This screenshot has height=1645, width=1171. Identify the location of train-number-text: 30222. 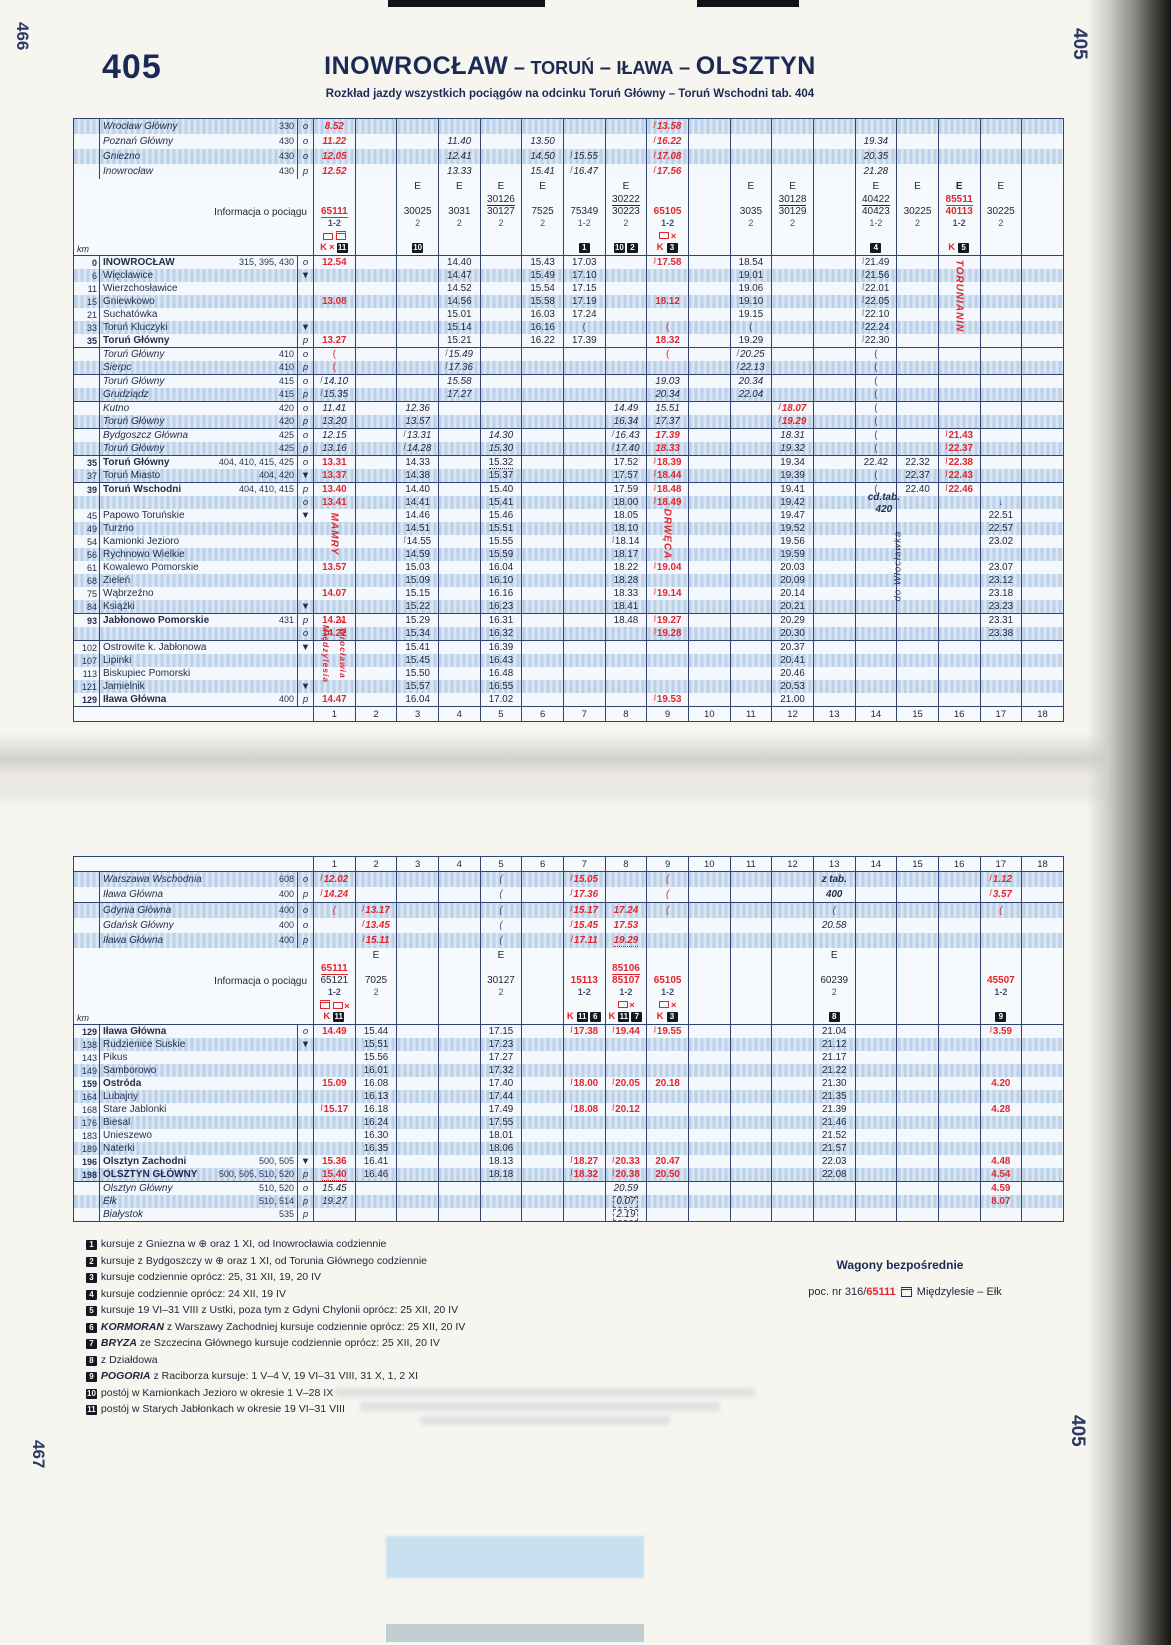
(626, 200).